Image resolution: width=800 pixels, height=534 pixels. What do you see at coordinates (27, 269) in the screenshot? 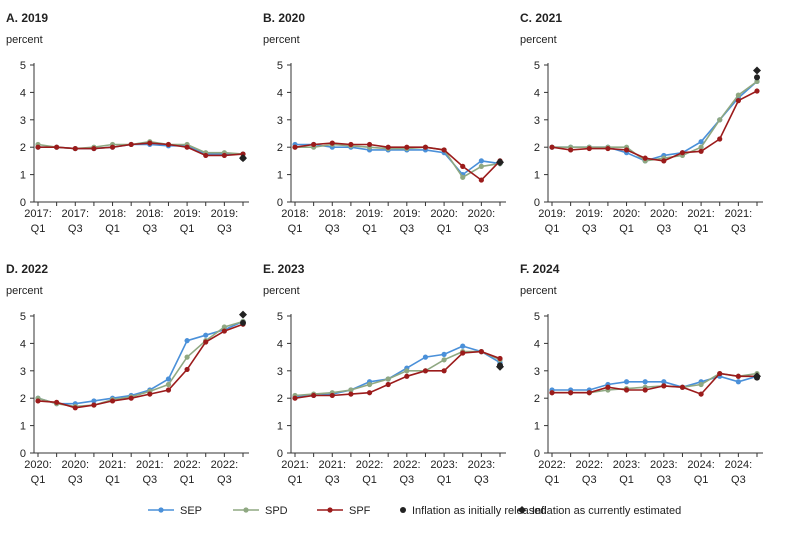
I see `panel-title: D. 2022` at bounding box center [27, 269].